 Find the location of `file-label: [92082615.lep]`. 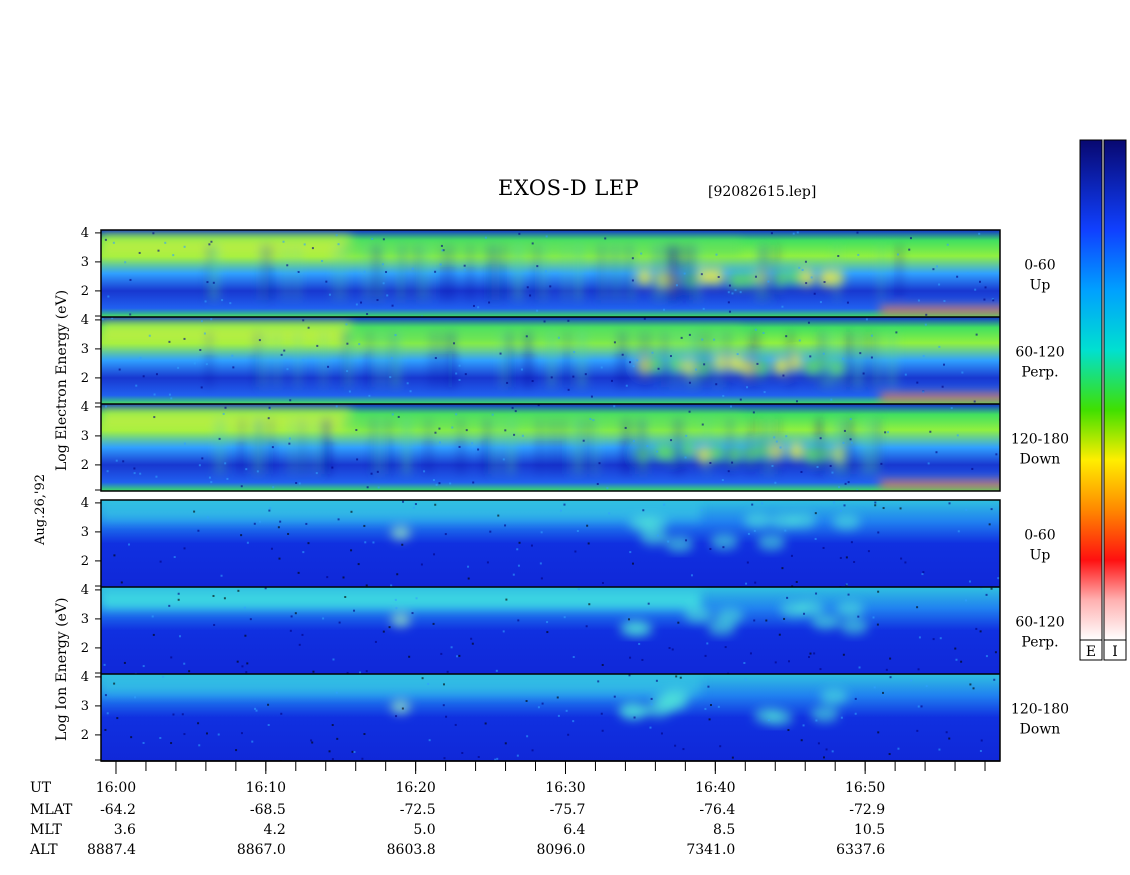

file-label: [92082615.lep] is located at coordinates (762, 192).